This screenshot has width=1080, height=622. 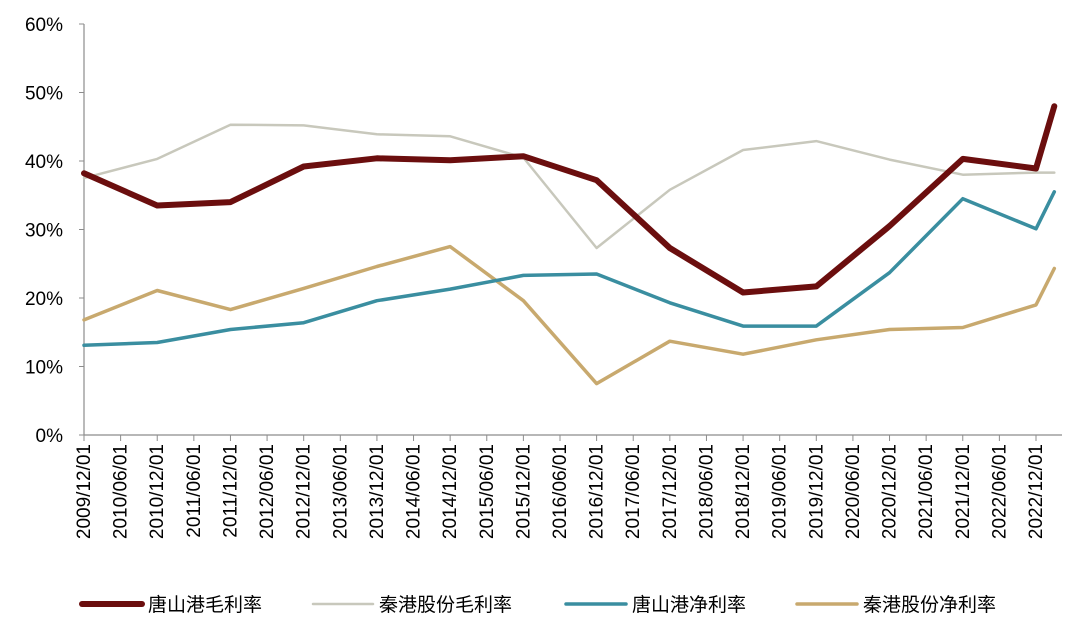 I want to click on y-tick-label: 40%, so click(x=44, y=162).